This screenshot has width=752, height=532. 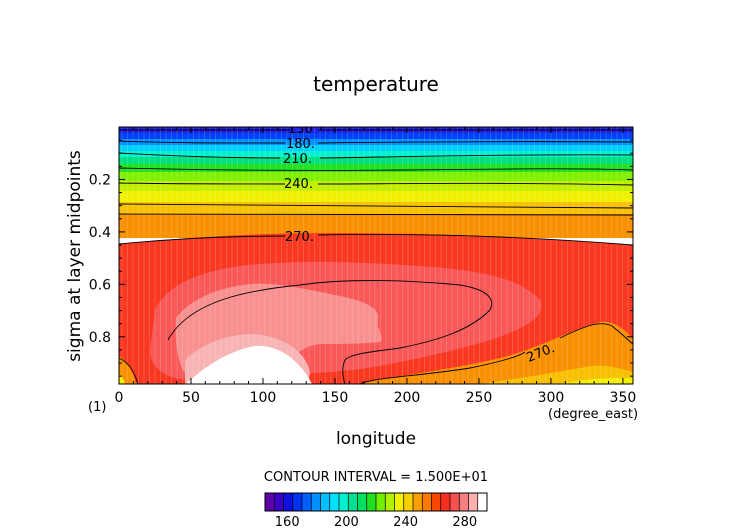 What do you see at coordinates (249, 364) in the screenshot?
I see `region-white-max` at bounding box center [249, 364].